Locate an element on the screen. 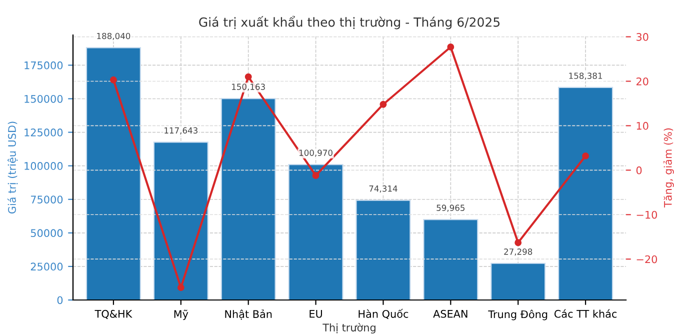 This screenshot has width=674, height=336. data-label: 27,298 is located at coordinates (518, 252).